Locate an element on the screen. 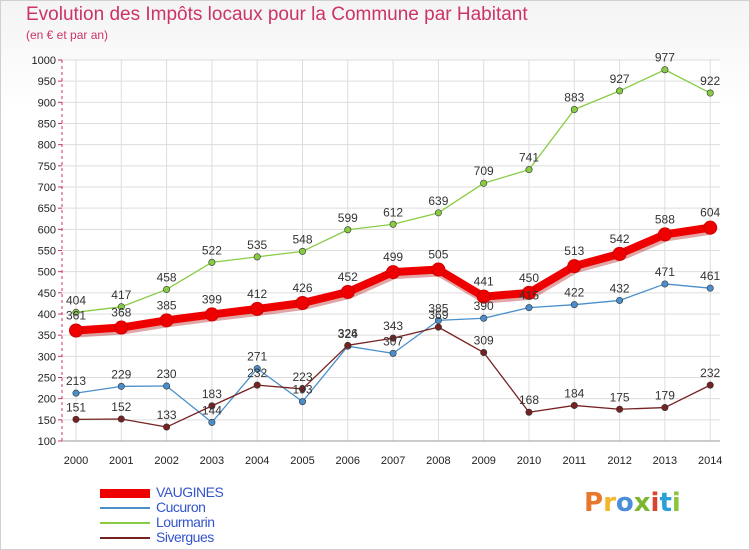 Image resolution: width=750 pixels, height=550 pixels. data-label-vaugines: 505 is located at coordinates (438, 255).